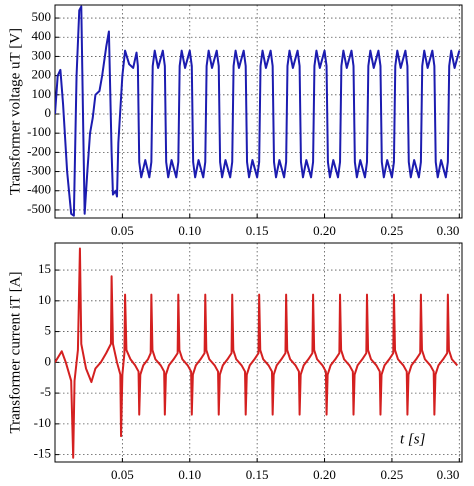 The height and width of the screenshot is (486, 474). Describe the element at coordinates (44, 268) in the screenshot. I see `y-tick-label: 15` at that location.